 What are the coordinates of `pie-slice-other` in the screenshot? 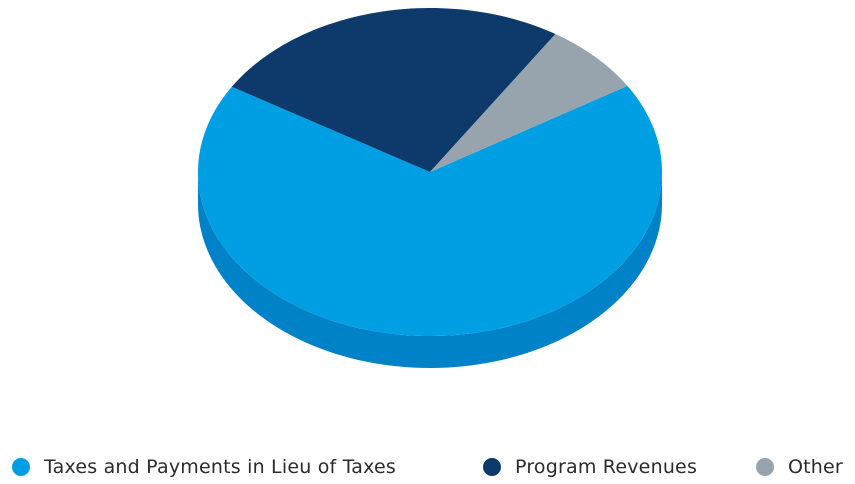 It's located at (529, 103).